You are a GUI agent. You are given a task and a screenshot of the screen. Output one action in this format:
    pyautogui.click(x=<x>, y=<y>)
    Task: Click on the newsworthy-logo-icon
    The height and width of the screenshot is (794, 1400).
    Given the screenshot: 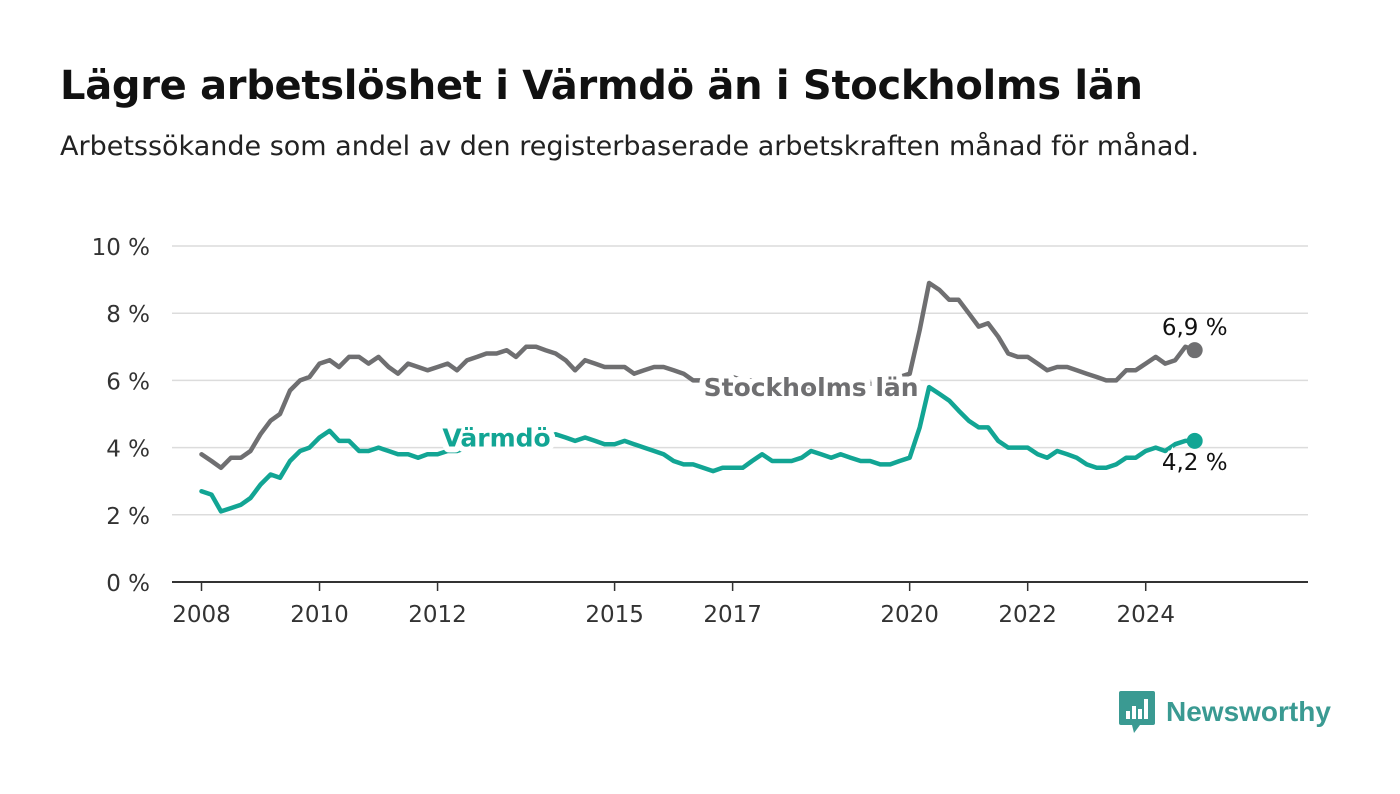 What is the action you would take?
    pyautogui.click(x=1137, y=712)
    